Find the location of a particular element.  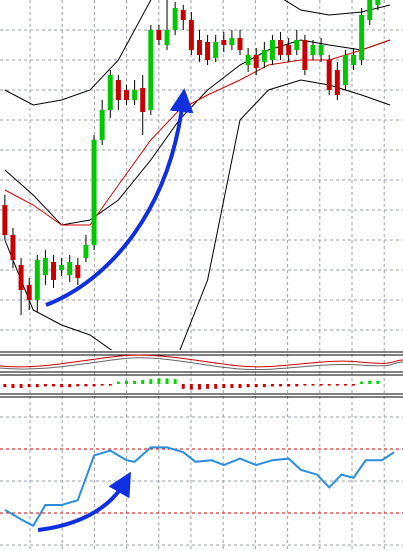

oscillator-line is located at coordinates (199, 487).